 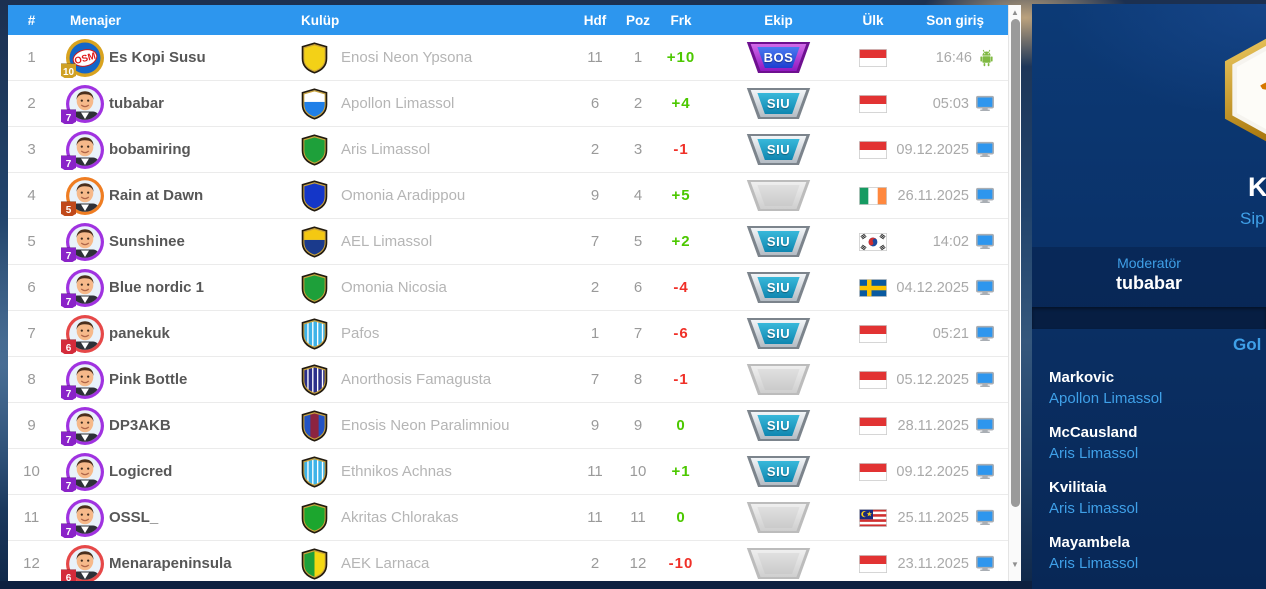 I want to click on header-rank: #, so click(x=31, y=20).